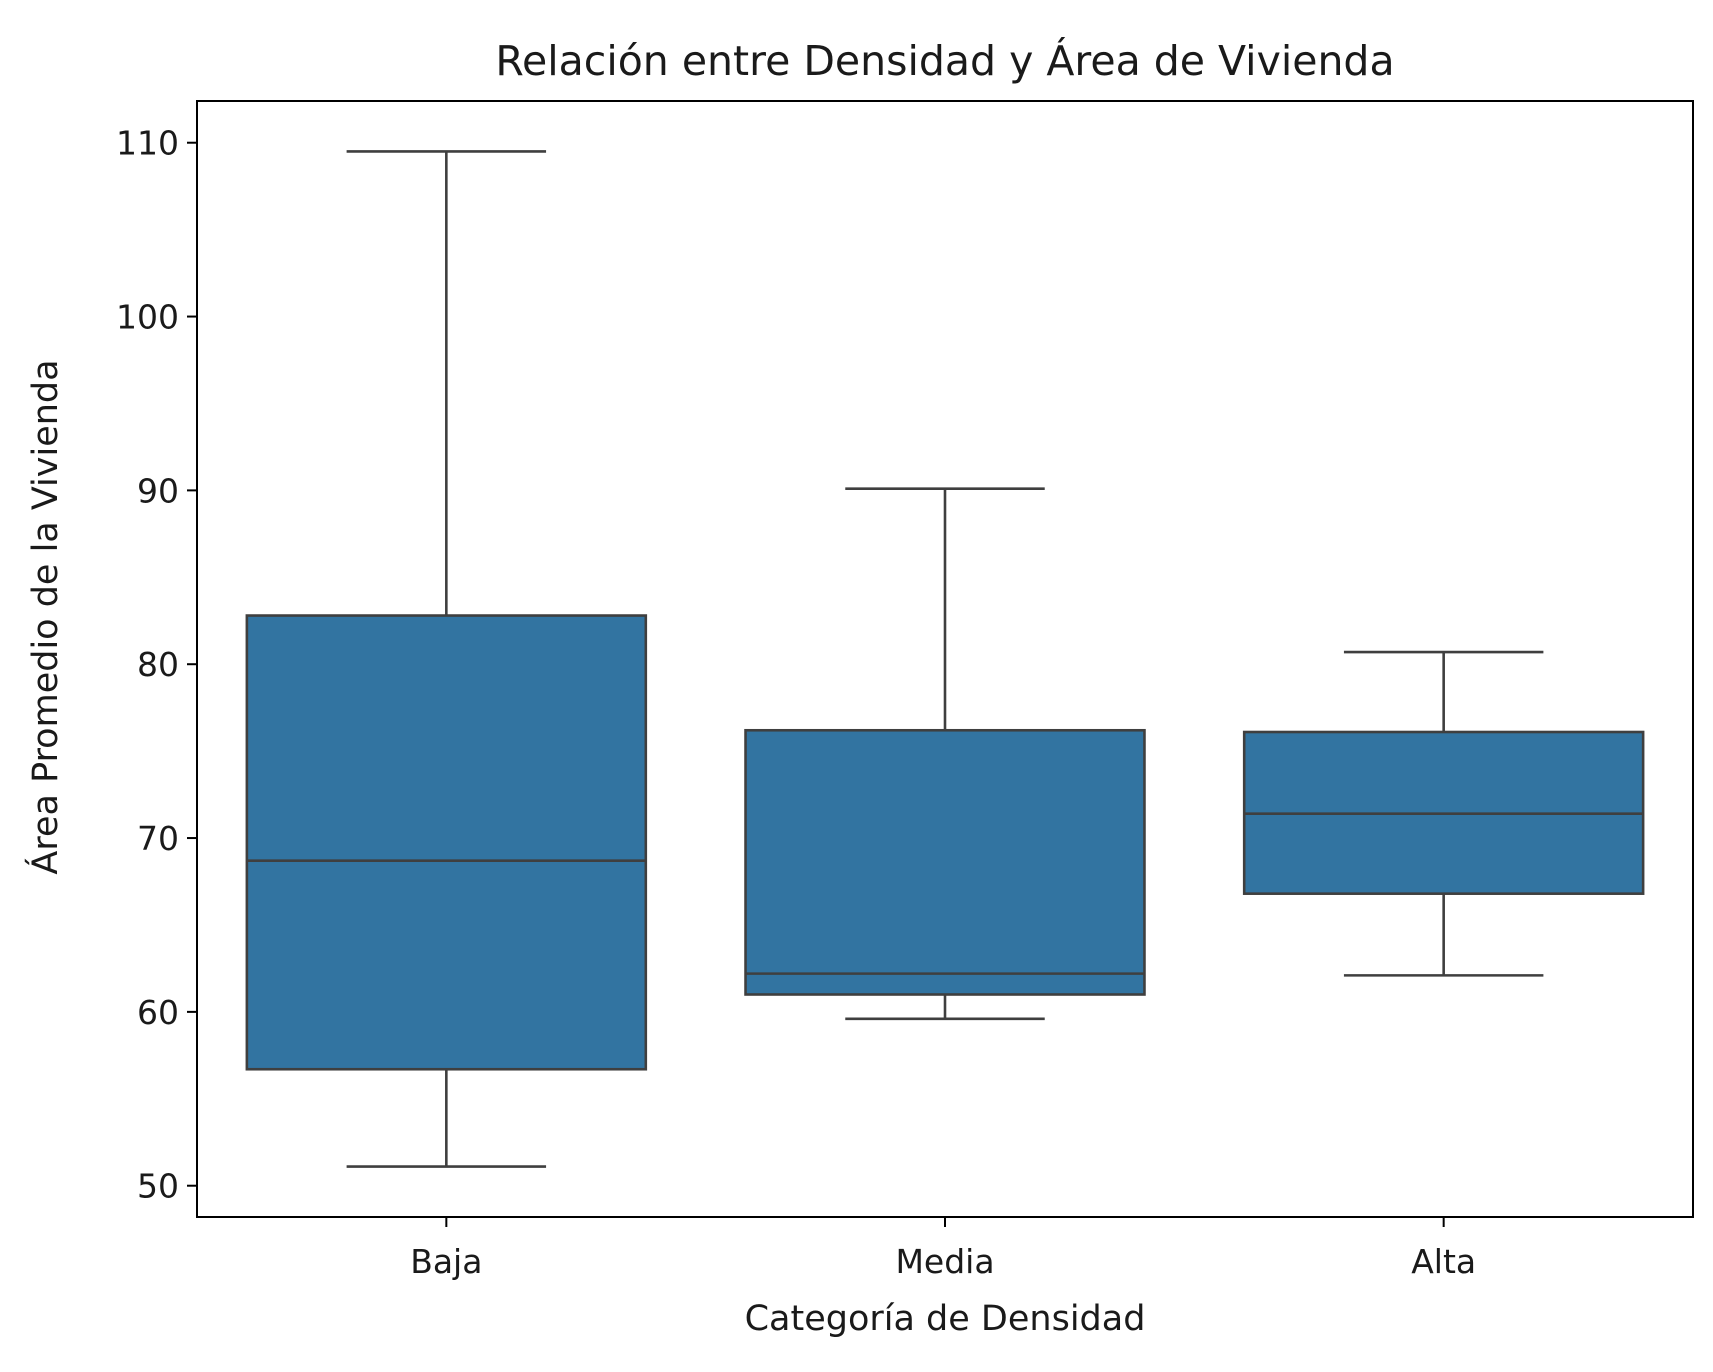 The image size is (1713, 1372). Describe the element at coordinates (158, 838) in the screenshot. I see `y-tick-label-70: 70` at that location.